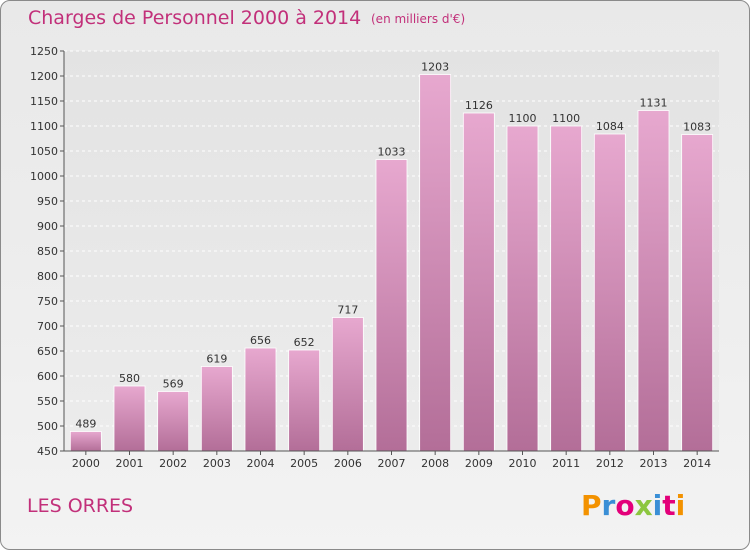  I want to click on y-tick-label: 800, so click(47, 276).